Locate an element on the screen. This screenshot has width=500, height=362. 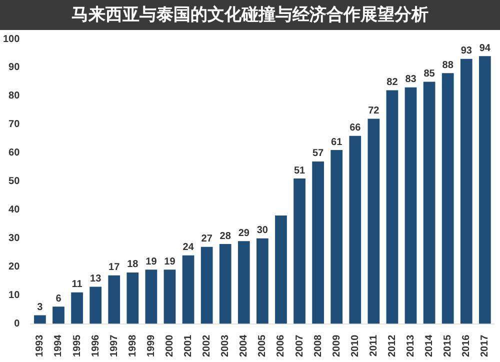
x-tick-label: 1995 is located at coordinates (77, 346).